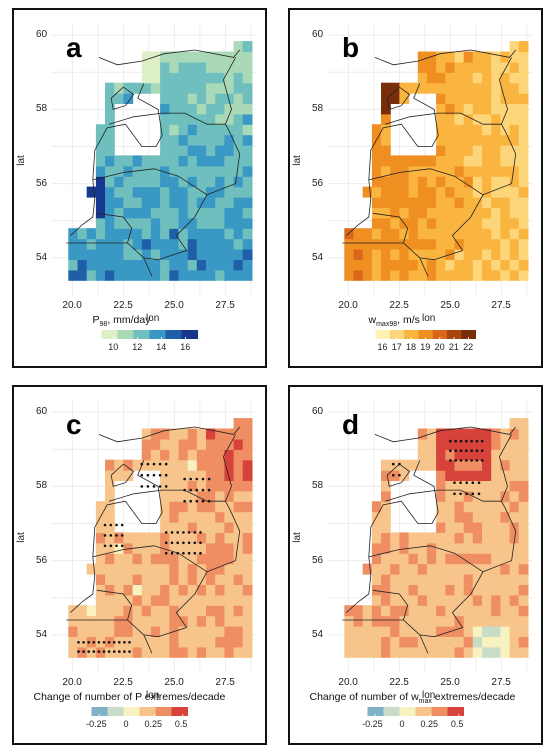 Image resolution: width=550 pixels, height=754 pixels. Describe the element at coordinates (457, 724) in the screenshot. I see `legend-tick-label: 0.5` at that location.